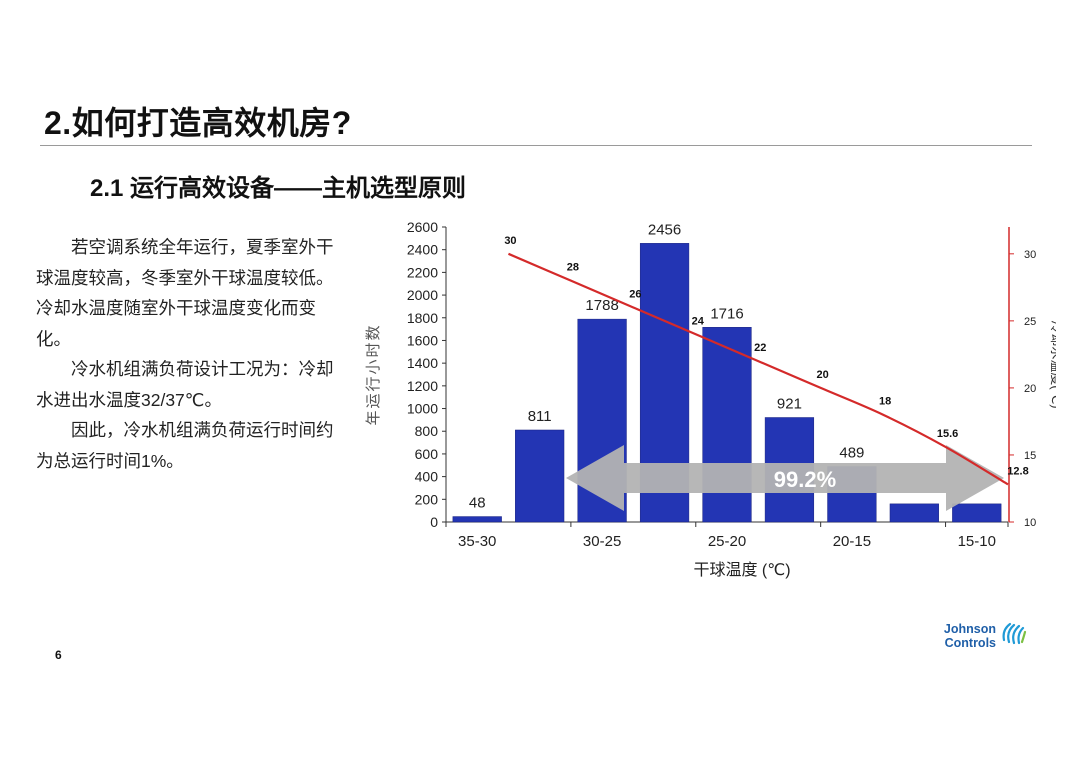 Image resolution: width=1080 pixels, height=764 pixels. What do you see at coordinates (58, 655) in the screenshot?
I see `page-number: 6` at bounding box center [58, 655].